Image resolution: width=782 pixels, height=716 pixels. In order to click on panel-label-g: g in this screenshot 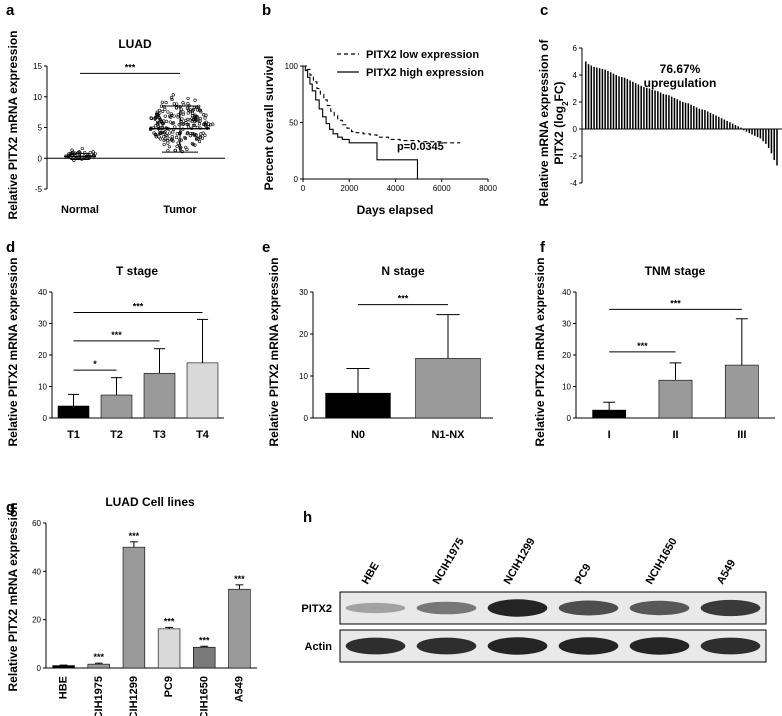, I will do `click(10, 507)`.